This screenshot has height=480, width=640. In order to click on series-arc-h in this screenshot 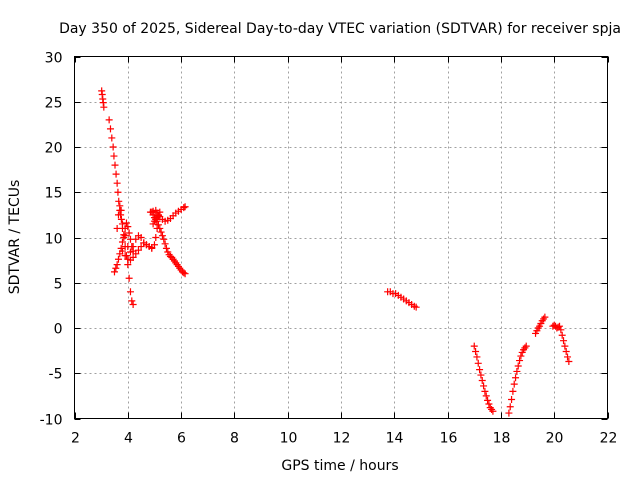, I will do `click(155, 212)`.